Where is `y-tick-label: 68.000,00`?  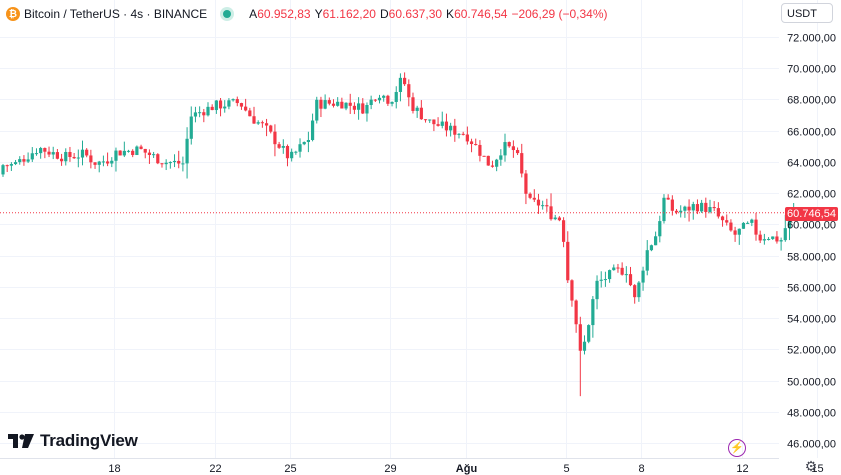 y-tick-label: 68.000,00 is located at coordinates (811, 101).